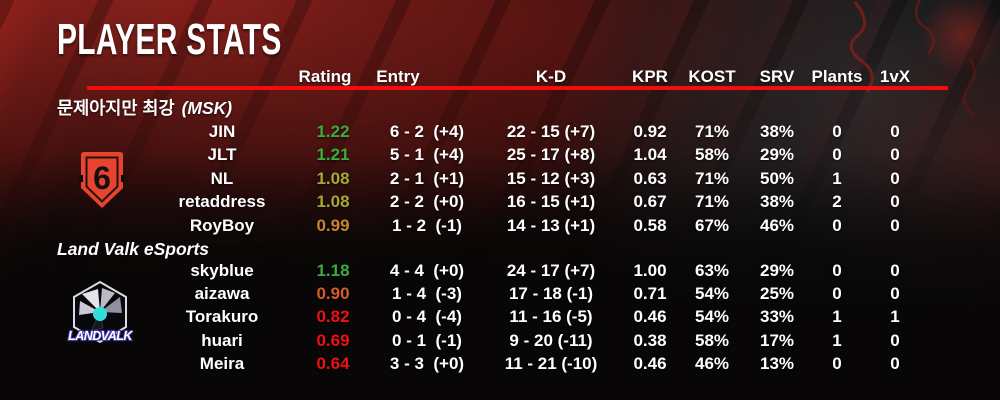 Image resolution: width=1000 pixels, height=400 pixels. Describe the element at coordinates (427, 293) in the screenshot. I see `player-entry: 1 - 4 (-3)` at that location.